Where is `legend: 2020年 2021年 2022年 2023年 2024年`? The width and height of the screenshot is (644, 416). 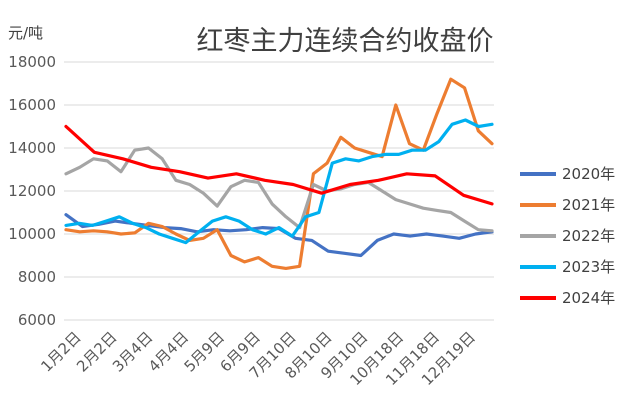
legend: 2020年 2021年 2022年 2023年 2024年 is located at coordinates (567, 236).